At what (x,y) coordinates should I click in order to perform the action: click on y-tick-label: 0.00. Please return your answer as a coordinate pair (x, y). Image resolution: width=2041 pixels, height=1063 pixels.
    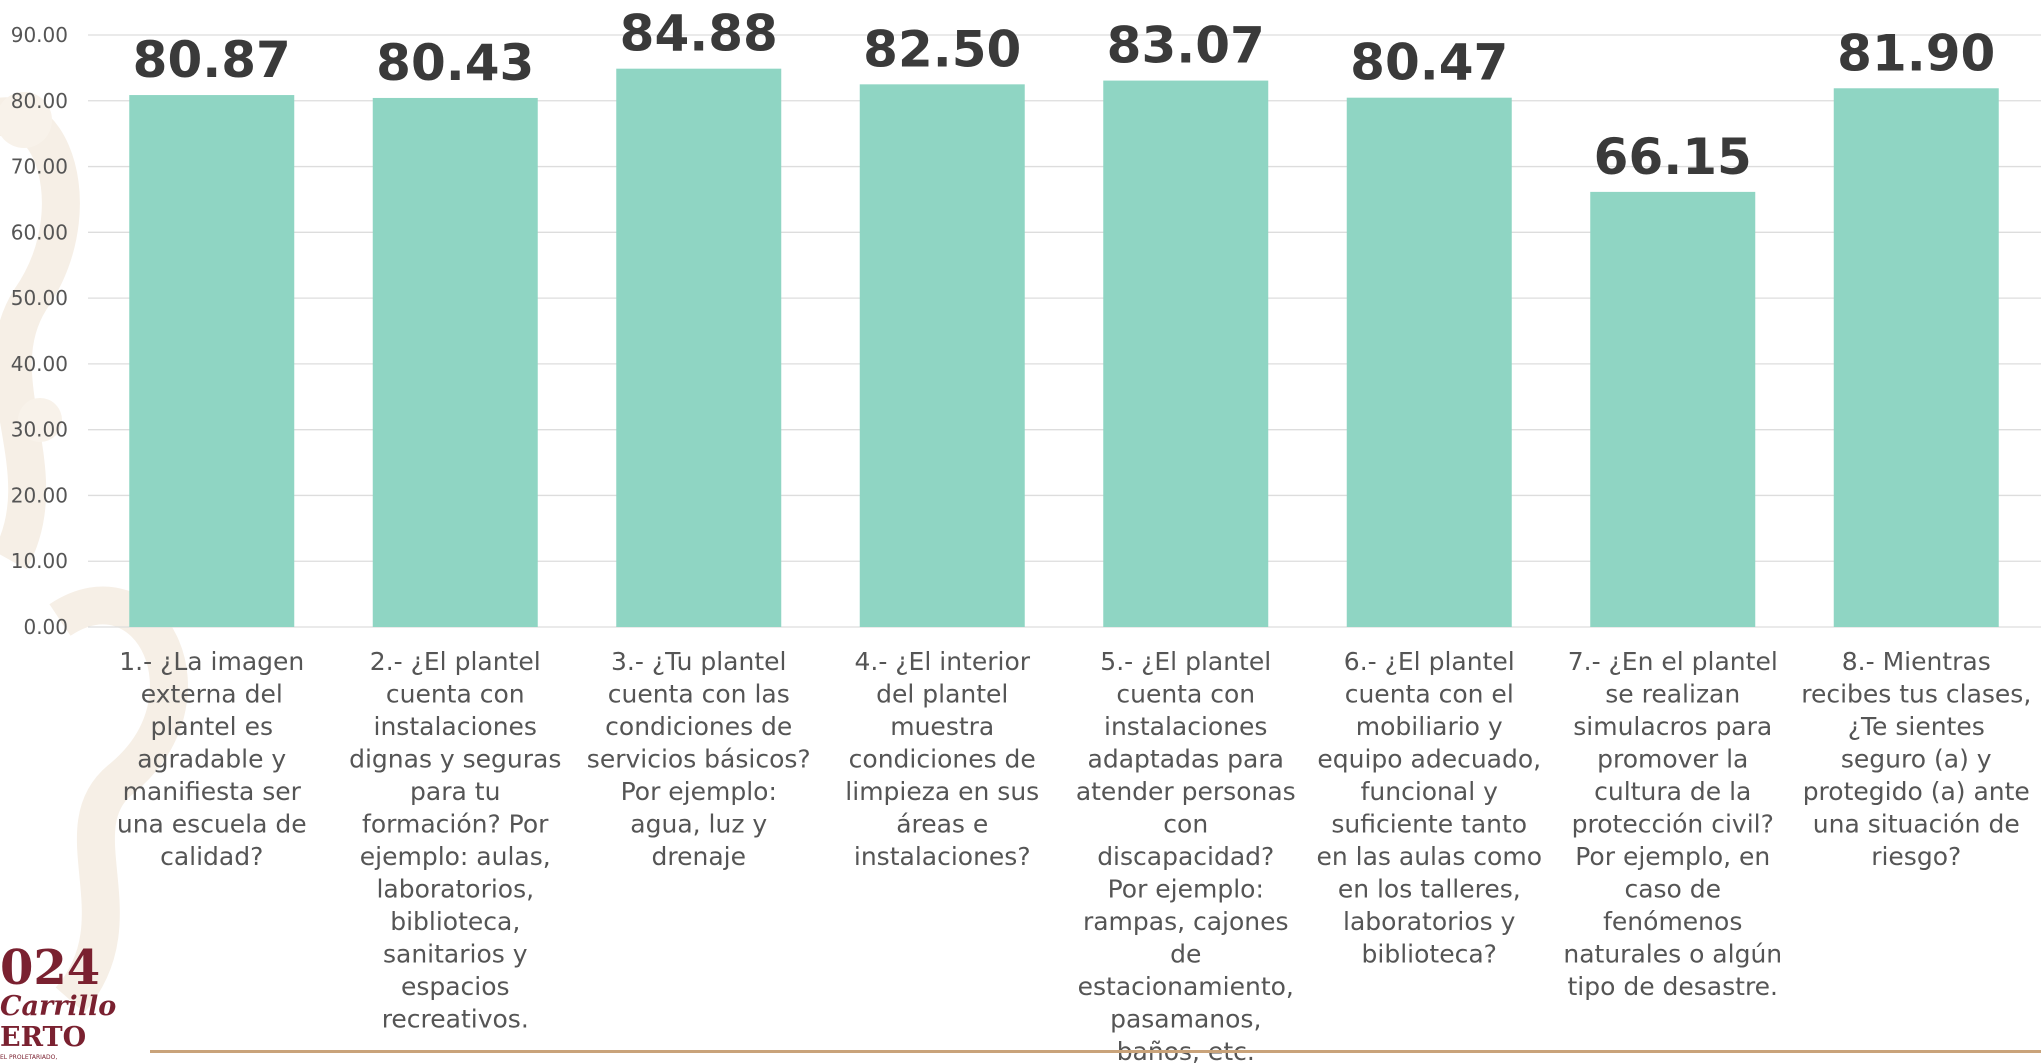
    Looking at the image, I should click on (45, 627).